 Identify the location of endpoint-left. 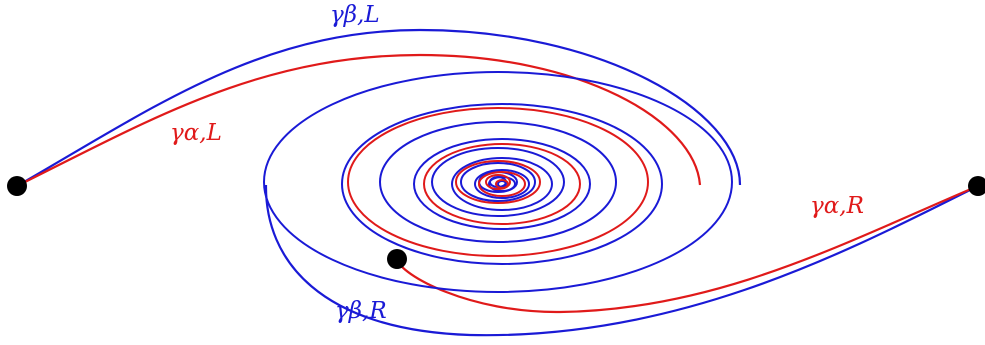
(17, 186).